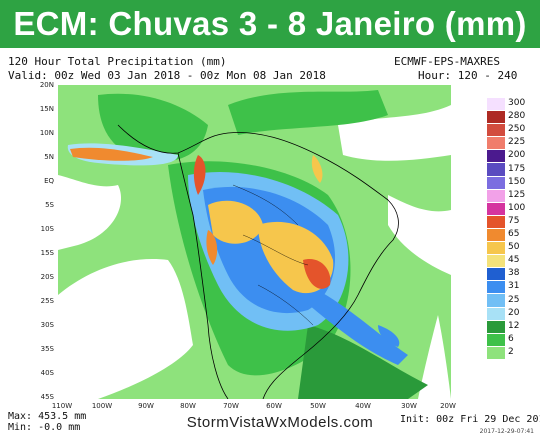  I want to click on lon-label: 80W, so click(188, 406).